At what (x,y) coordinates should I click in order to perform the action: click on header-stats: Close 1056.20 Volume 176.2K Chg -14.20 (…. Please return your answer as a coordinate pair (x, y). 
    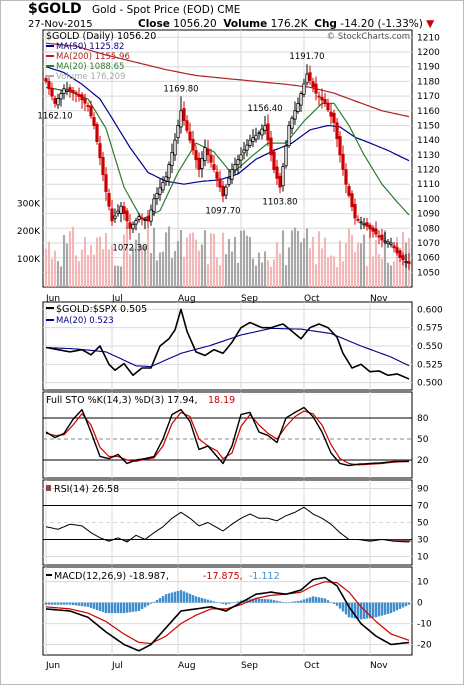
    Looking at the image, I should click on (286, 24).